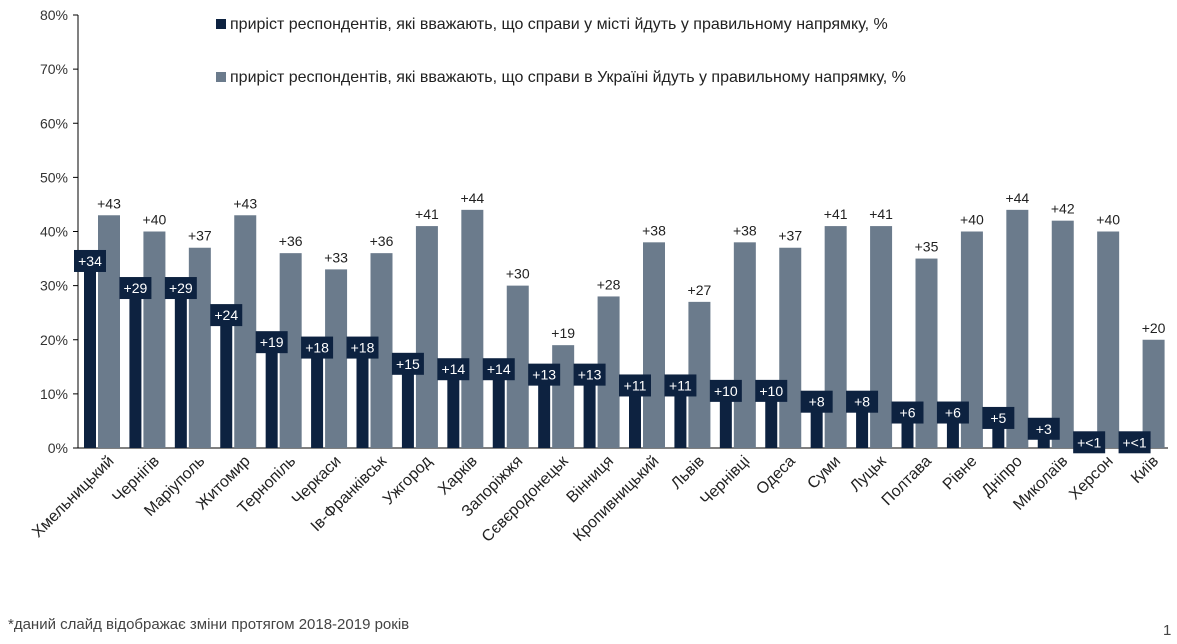  What do you see at coordinates (336, 257) in the screenshot?
I see `data-label-ukraine: +33` at bounding box center [336, 257].